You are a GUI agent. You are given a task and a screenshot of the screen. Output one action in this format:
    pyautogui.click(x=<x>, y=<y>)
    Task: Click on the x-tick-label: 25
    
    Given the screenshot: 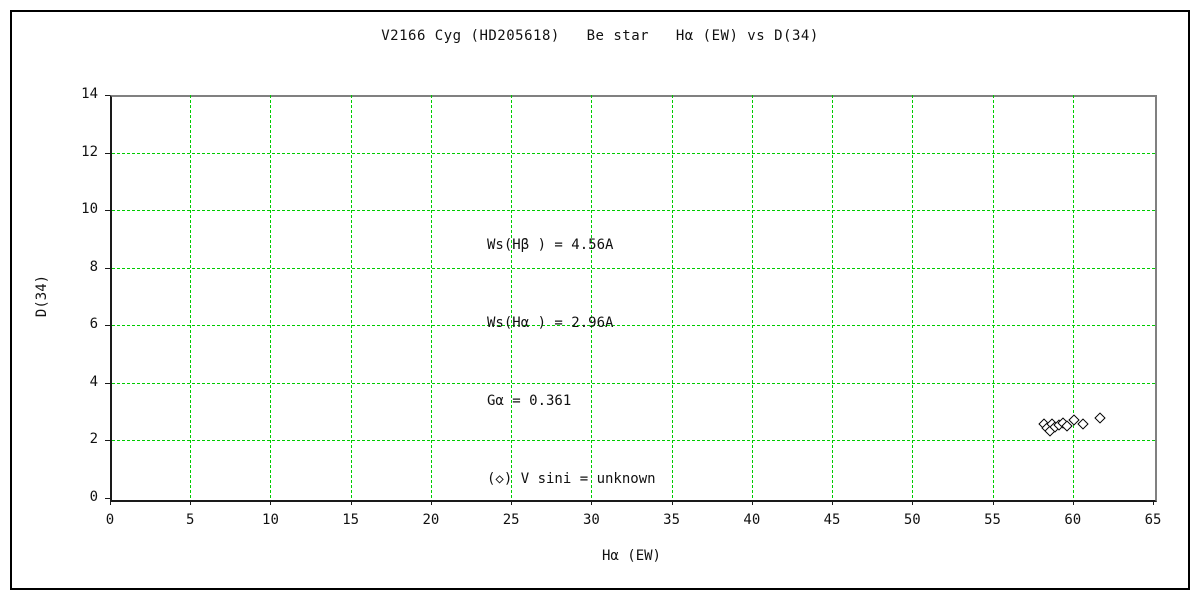 What is the action you would take?
    pyautogui.click(x=511, y=520)
    